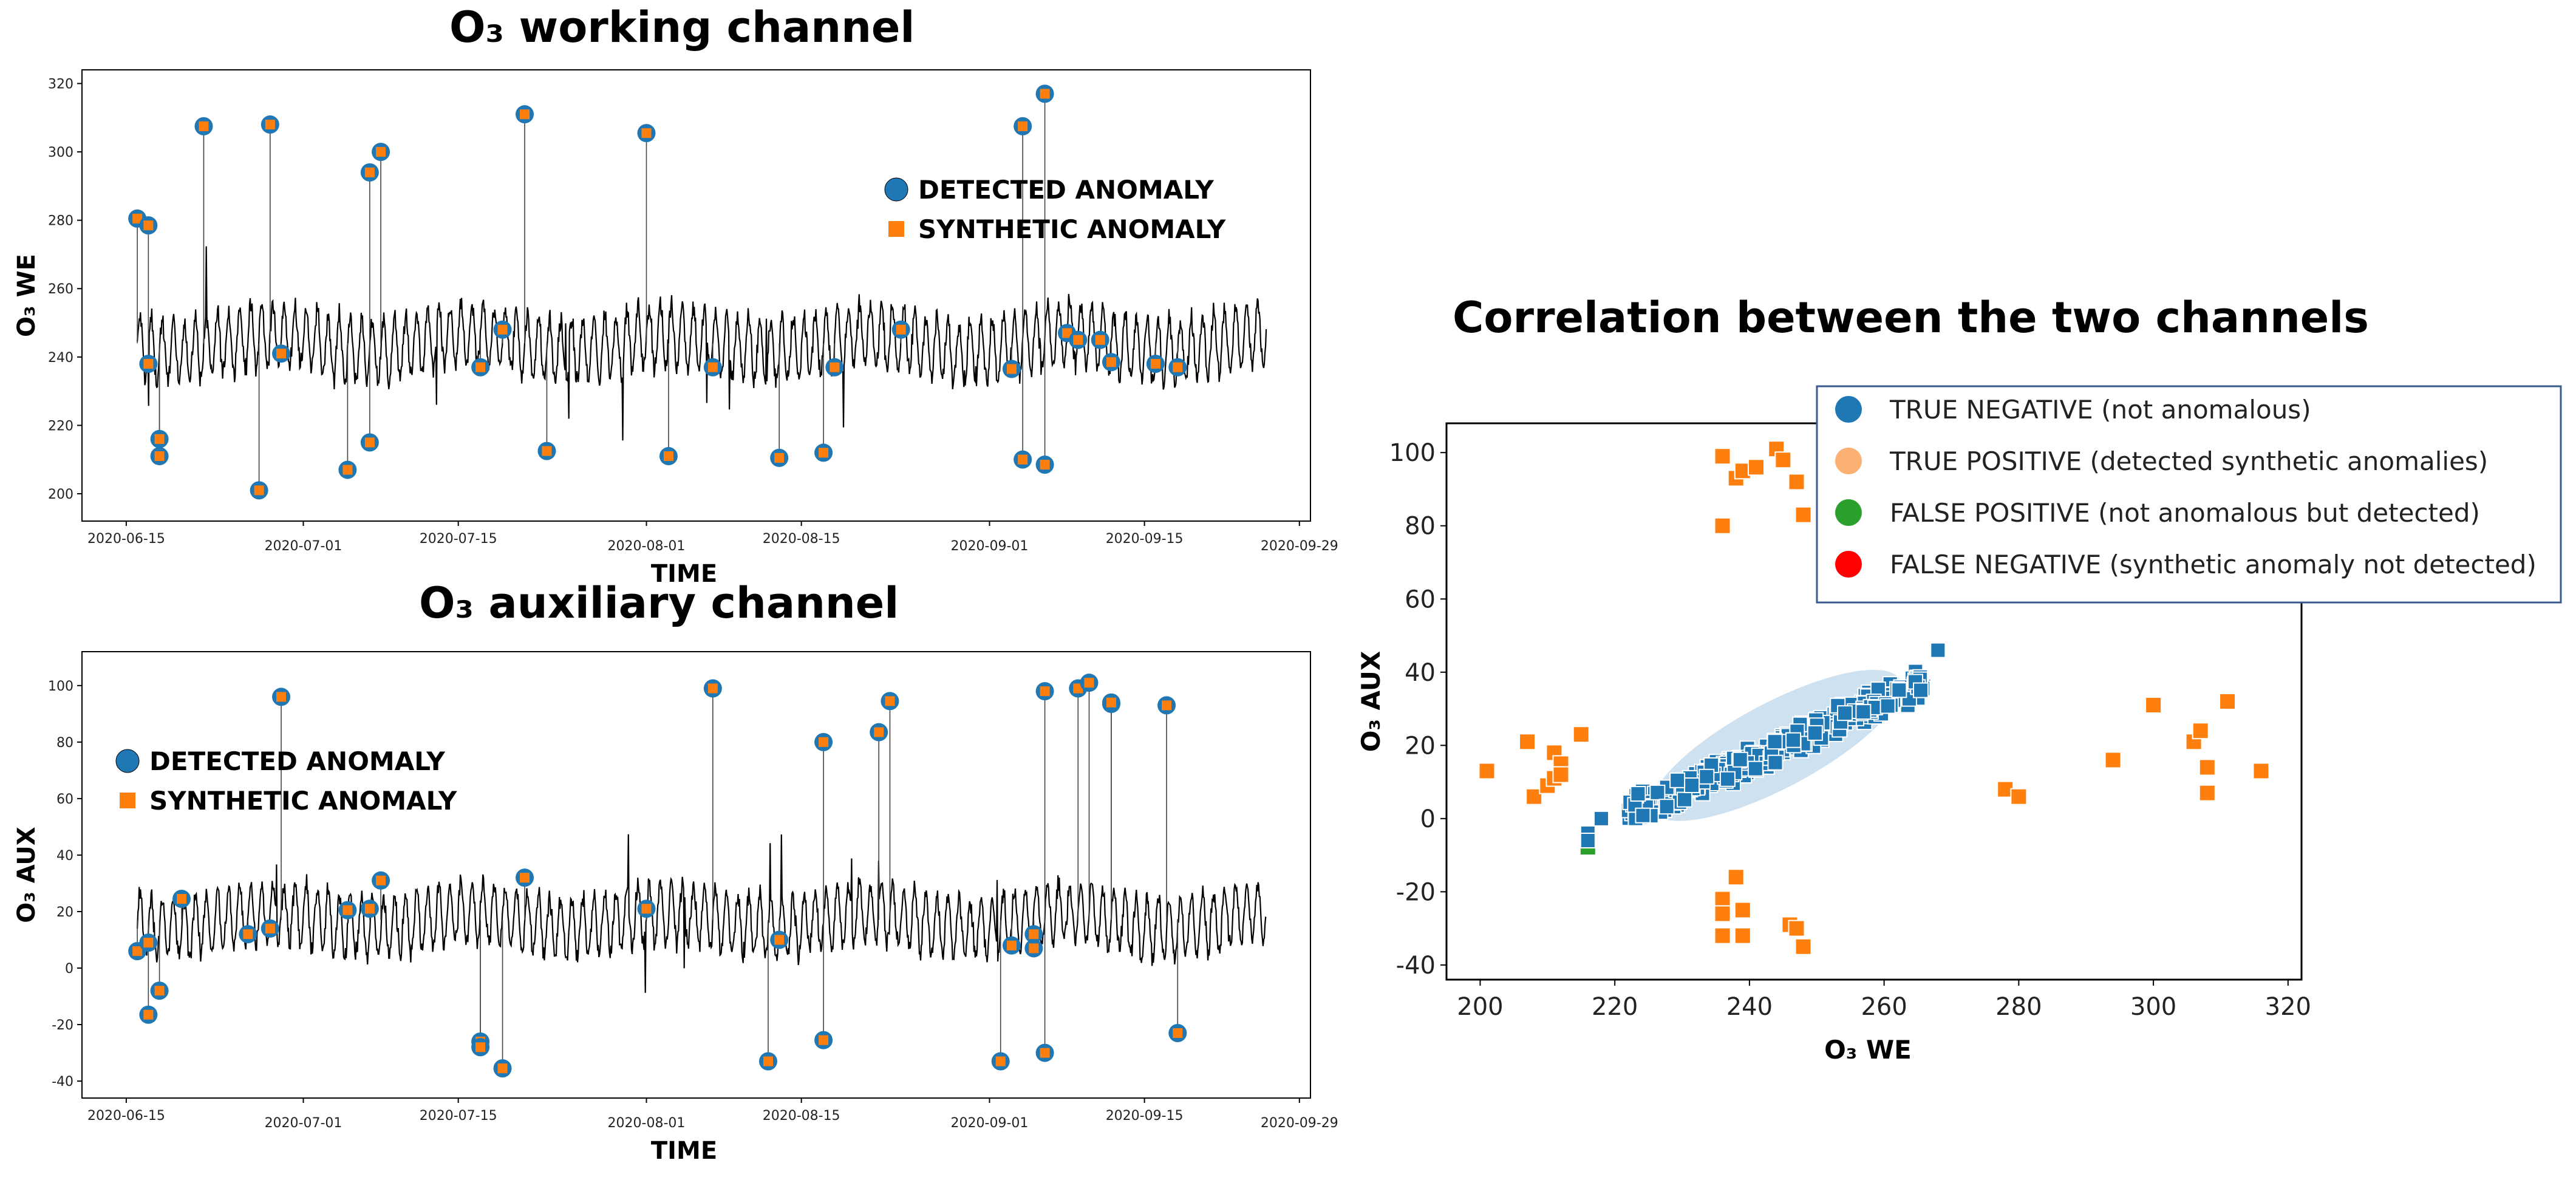 The width and height of the screenshot is (2576, 1177). I want to click on y-tick-label: 80, so click(1421, 527).